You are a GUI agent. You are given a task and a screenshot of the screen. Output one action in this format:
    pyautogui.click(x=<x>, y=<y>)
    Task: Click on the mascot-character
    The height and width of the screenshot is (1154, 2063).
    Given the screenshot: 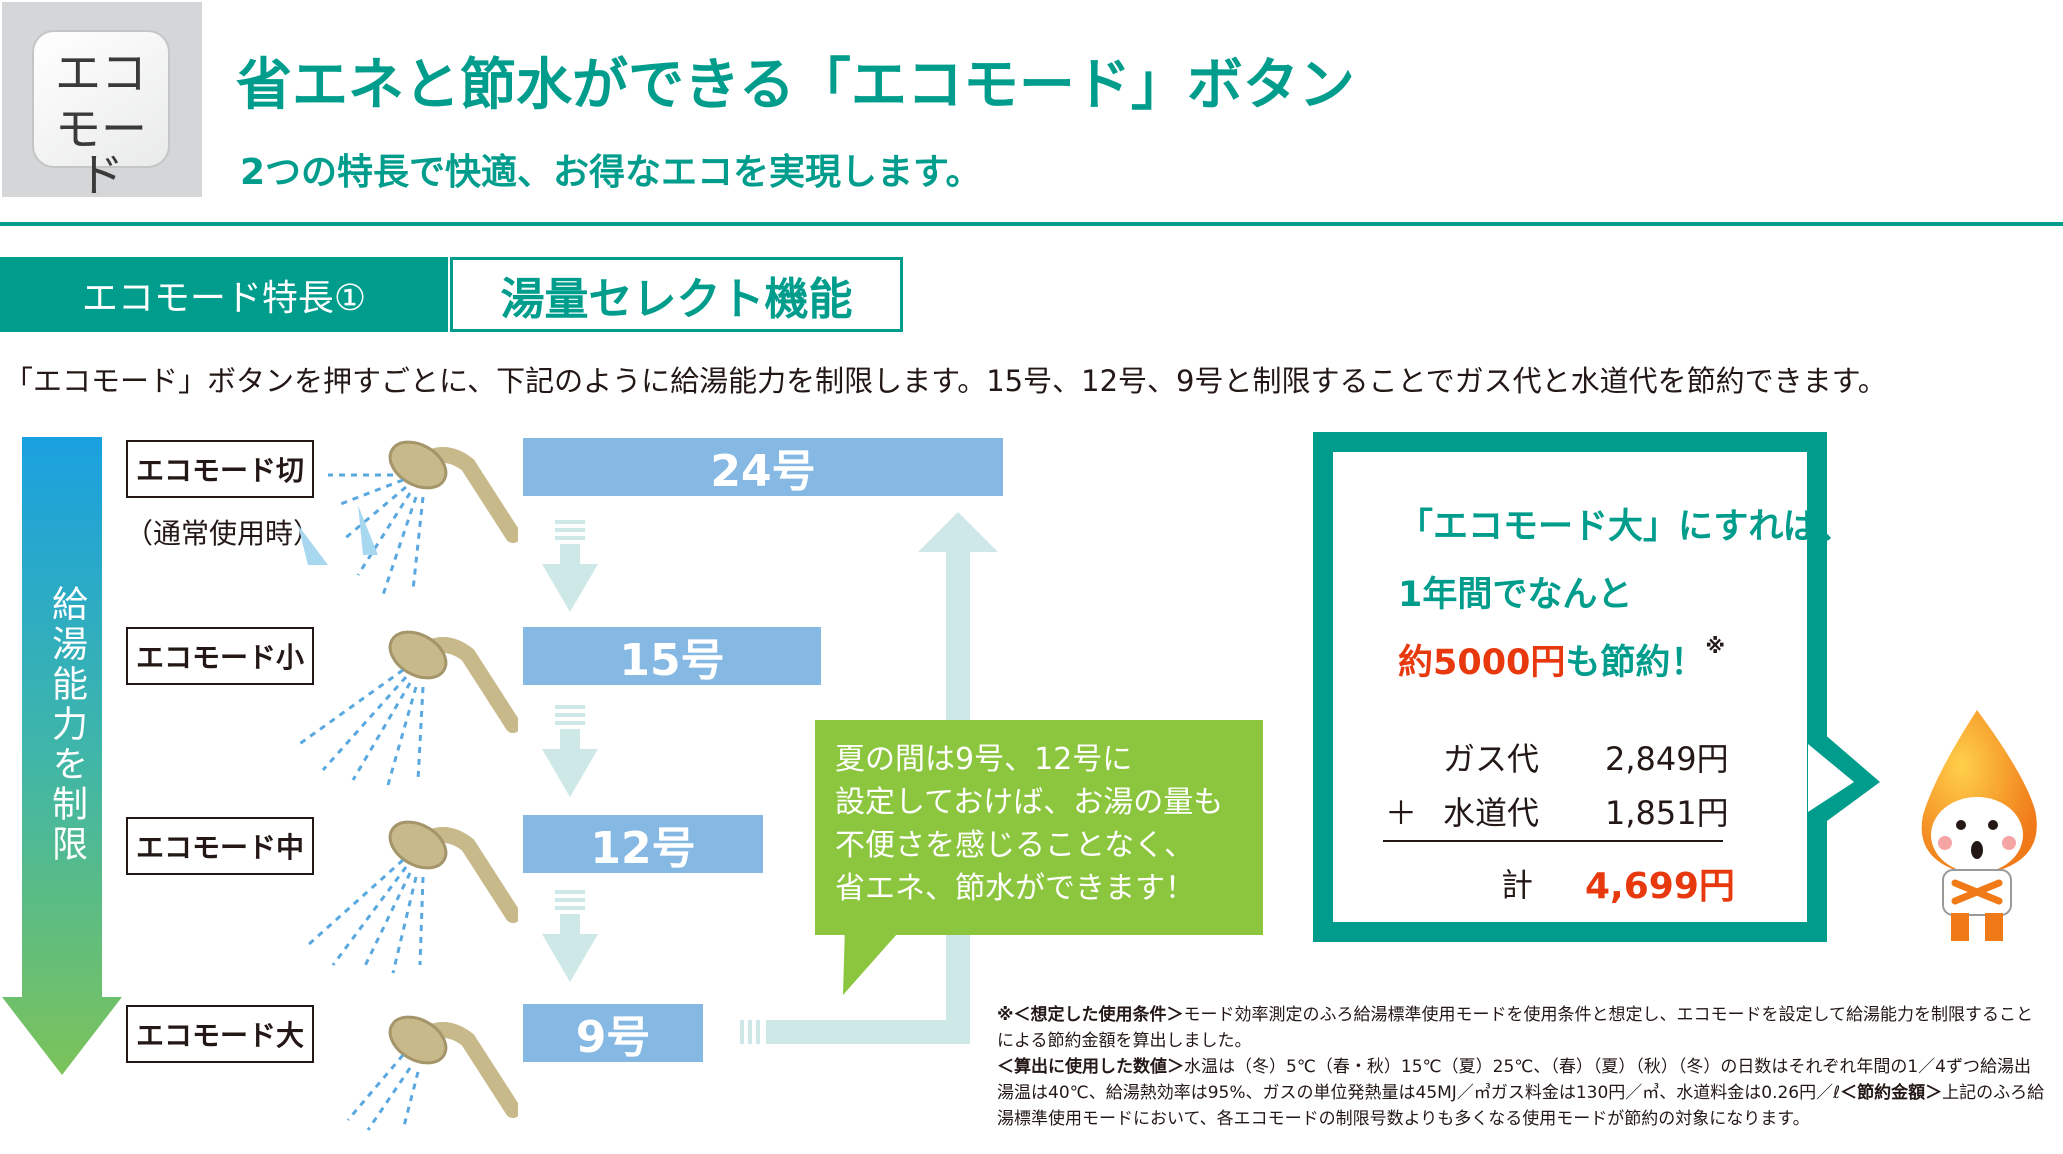 What is the action you would take?
    pyautogui.click(x=1979, y=825)
    